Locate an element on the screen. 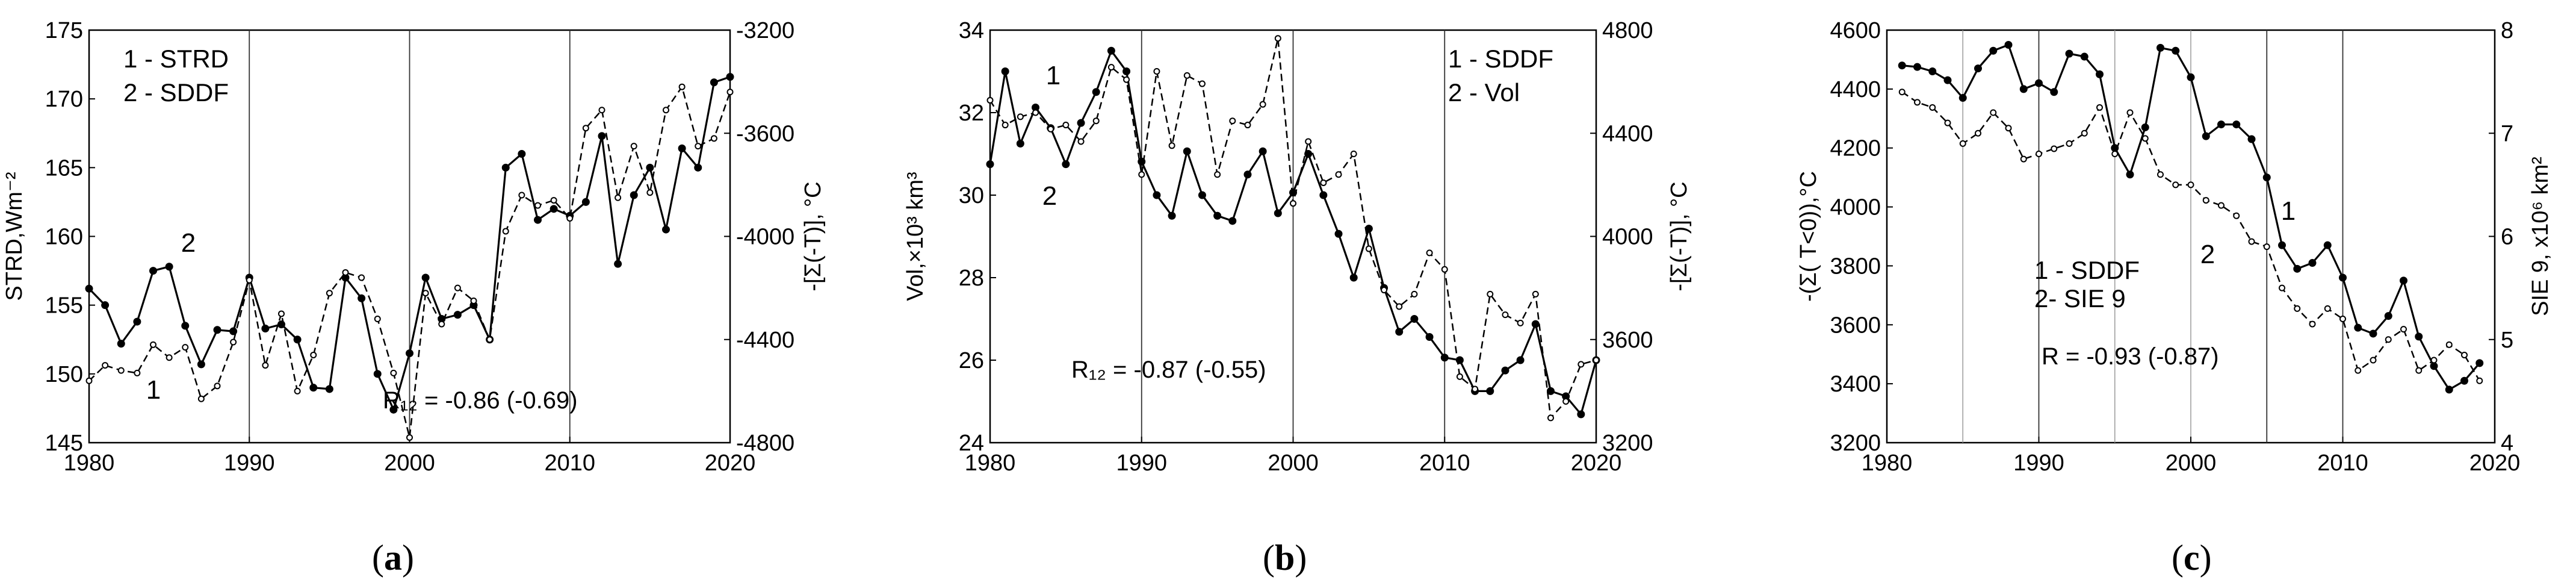  legend-entry-2: 2- SIE 9 is located at coordinates (2080, 299).